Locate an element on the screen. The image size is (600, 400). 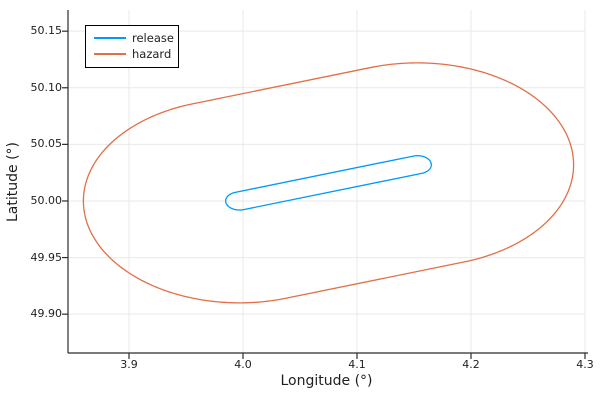
y-tick-label: 50.10 is located at coordinates (46, 87).